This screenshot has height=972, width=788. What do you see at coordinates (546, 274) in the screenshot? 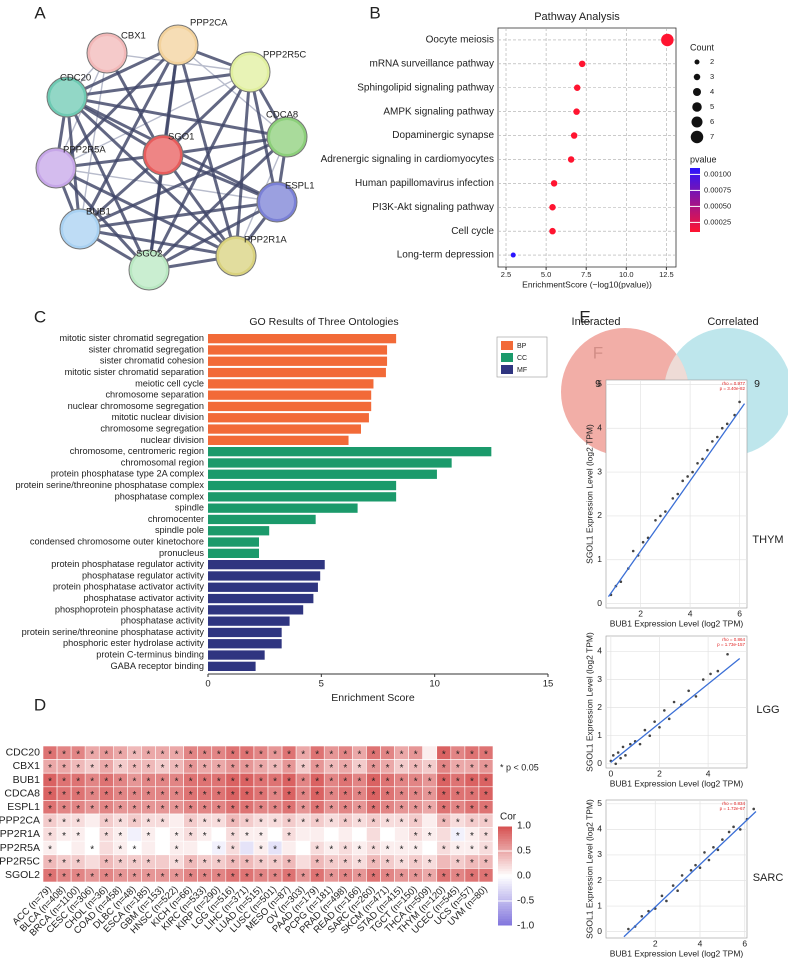
I see `x-tick-label: 5.0` at bounding box center [546, 274].